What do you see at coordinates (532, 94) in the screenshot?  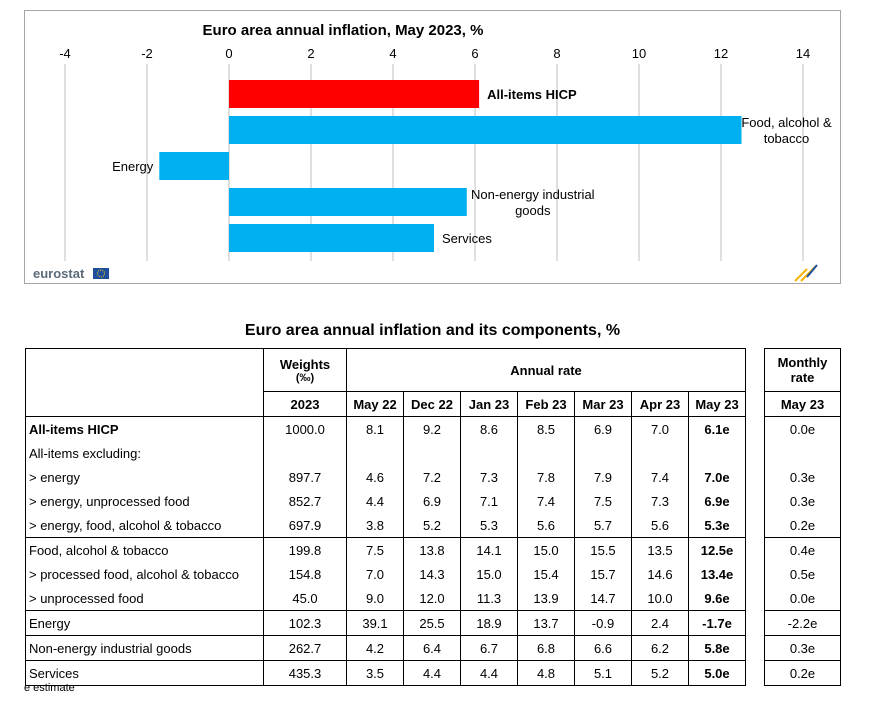 I see `bar-label: All-items HICP` at bounding box center [532, 94].